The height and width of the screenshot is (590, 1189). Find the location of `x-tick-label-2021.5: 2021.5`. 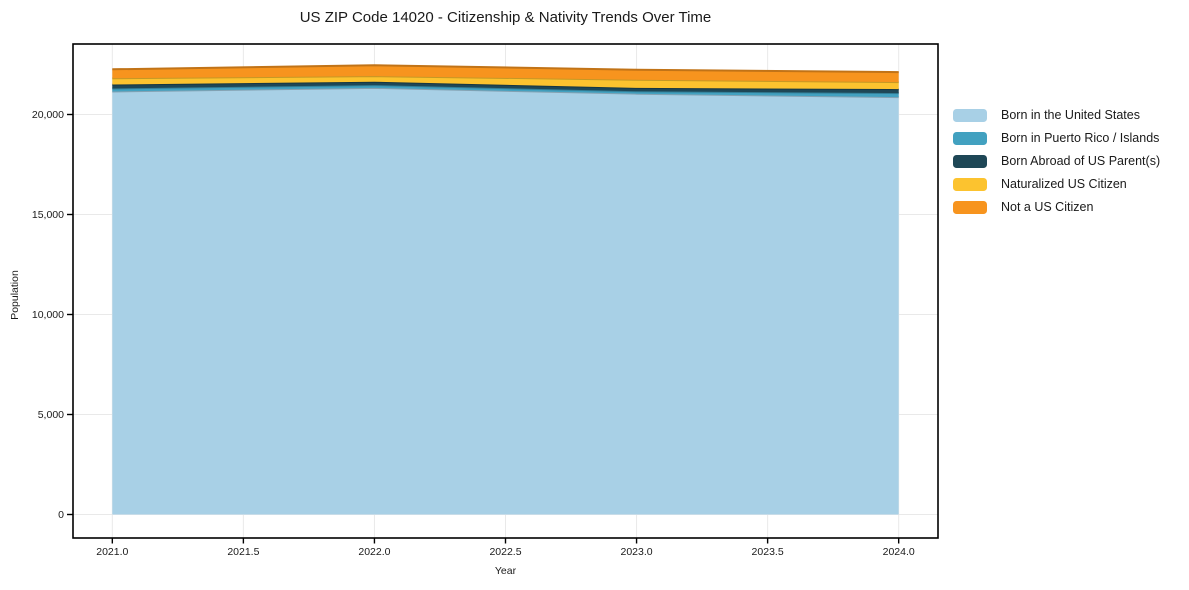

x-tick-label-2021.5: 2021.5 is located at coordinates (243, 552).